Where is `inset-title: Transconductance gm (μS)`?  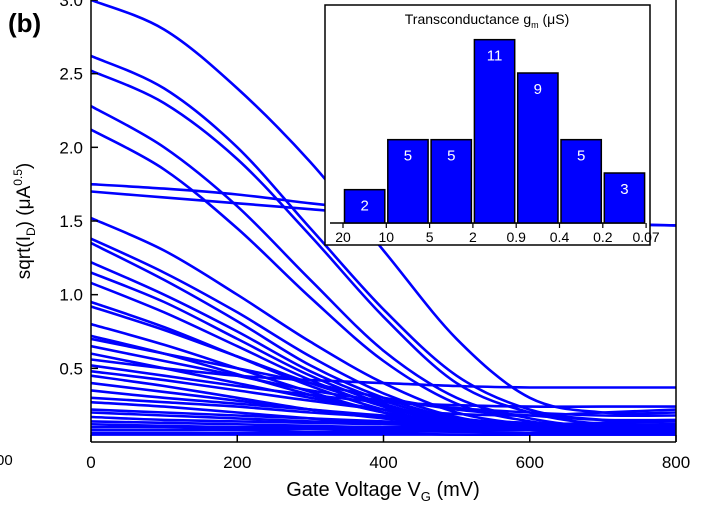 inset-title: Transconductance gm (μS) is located at coordinates (487, 20).